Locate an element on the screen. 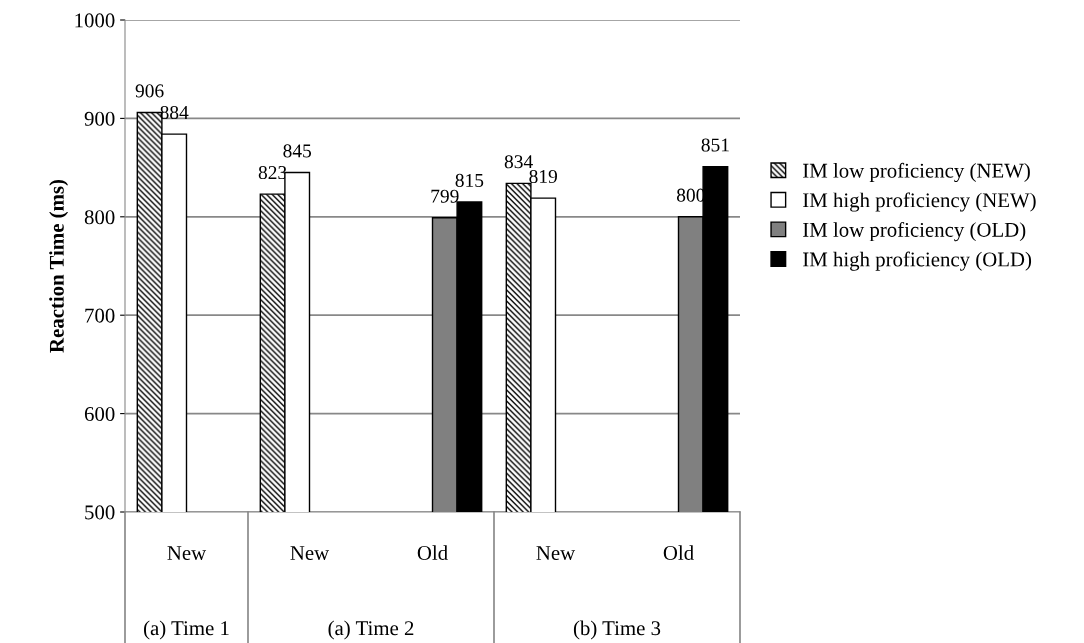 This screenshot has width=1084, height=643. data-label: 823 is located at coordinates (272, 172).